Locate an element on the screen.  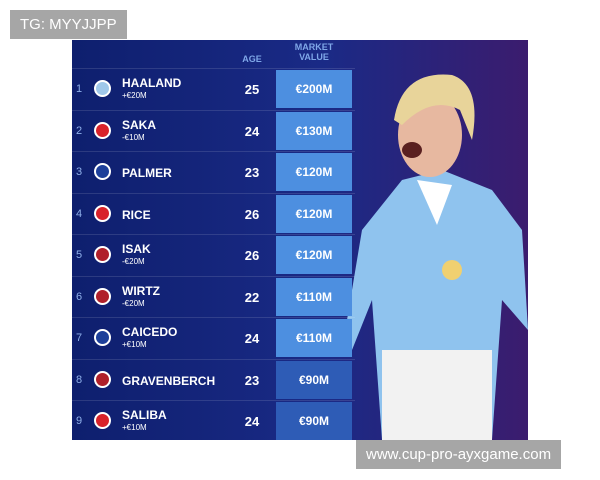
table-row: 9 SALIBA +€10M 24 €90M is located at coordinates (213, 420).